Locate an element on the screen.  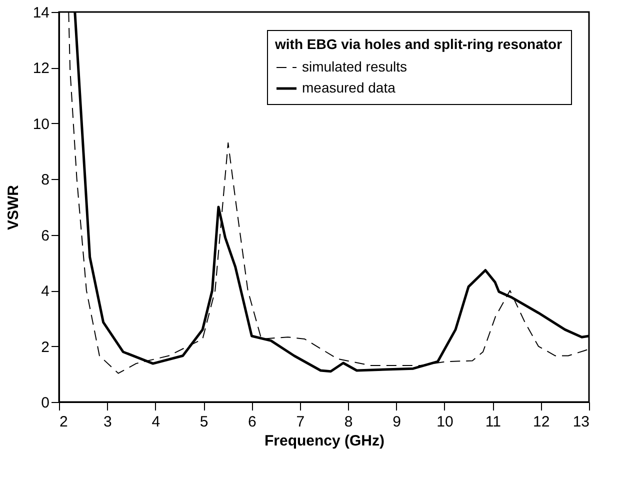
x-tick-label: 9 is located at coordinates (396, 422).